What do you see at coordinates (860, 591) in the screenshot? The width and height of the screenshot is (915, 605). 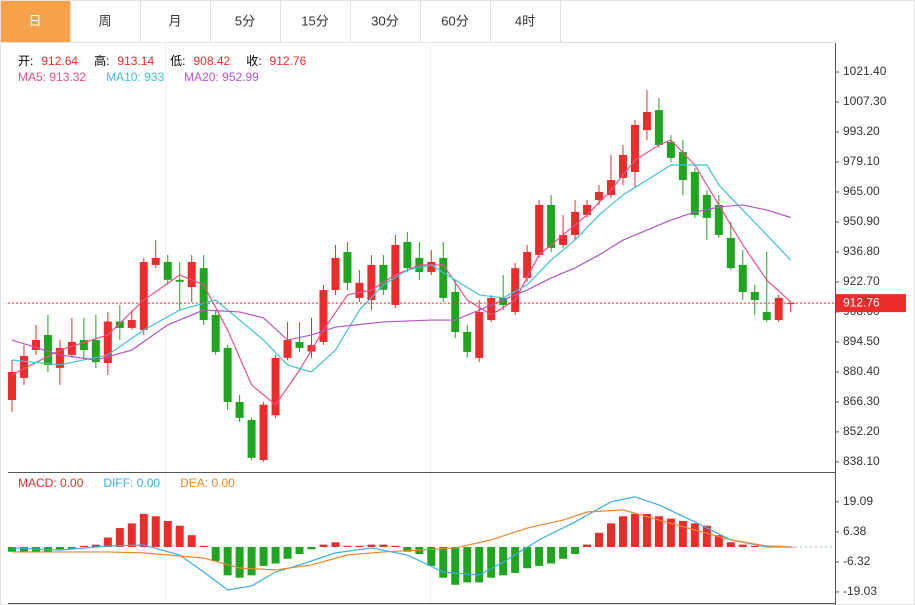 I see `y-tick-label: -19.03` at bounding box center [860, 591].